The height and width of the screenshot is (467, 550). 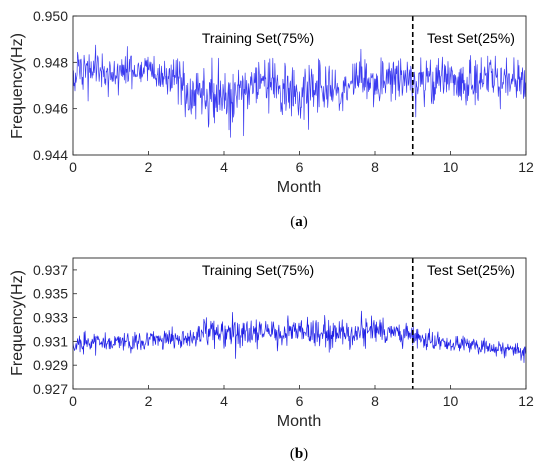 What do you see at coordinates (299, 421) in the screenshot?
I see `x-axis-label-b: Month` at bounding box center [299, 421].